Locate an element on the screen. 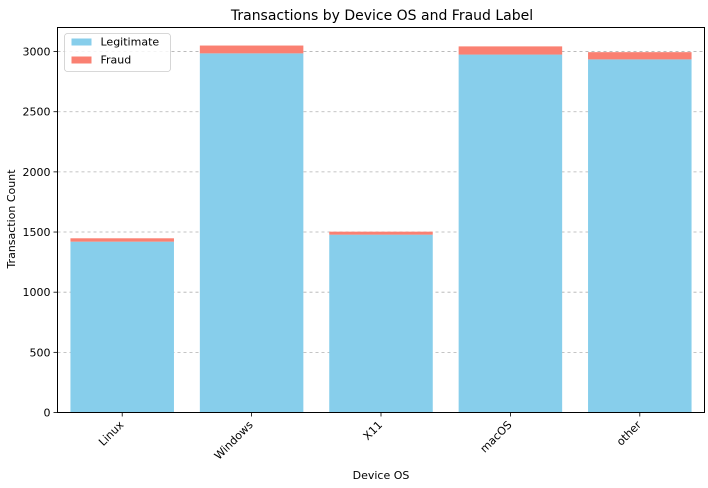 The image size is (708, 488). legend-label-fraud: Fraud is located at coordinates (116, 60).